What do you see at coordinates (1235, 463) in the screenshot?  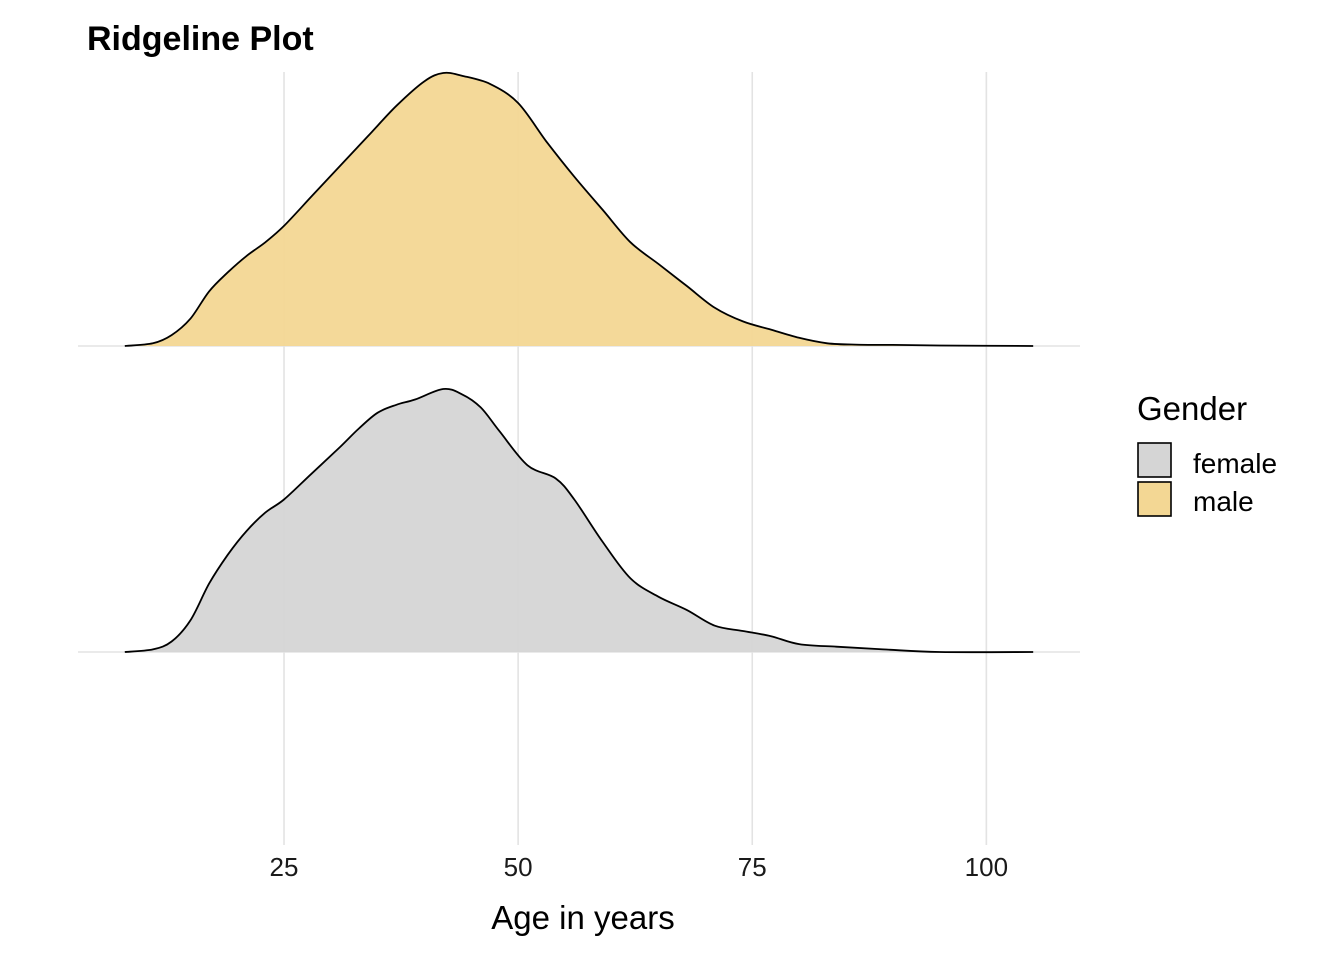 I see `legend-label-female: female` at bounding box center [1235, 463].